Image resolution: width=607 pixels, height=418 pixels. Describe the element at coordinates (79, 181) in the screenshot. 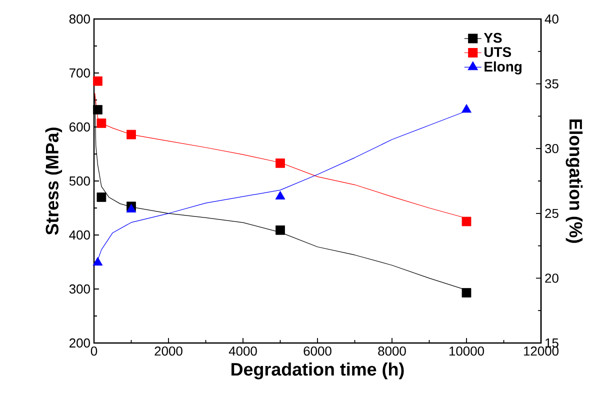

I see `y-tick-label: 500` at that location.